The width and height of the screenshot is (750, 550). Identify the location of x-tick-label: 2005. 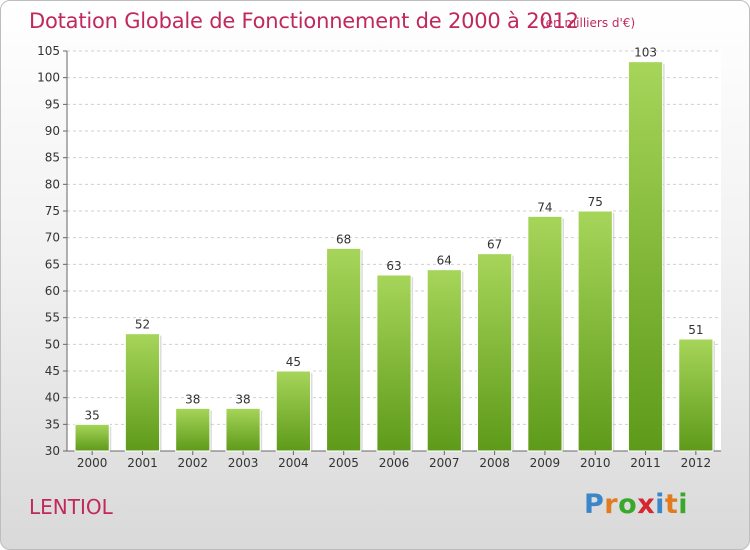
(343, 463).